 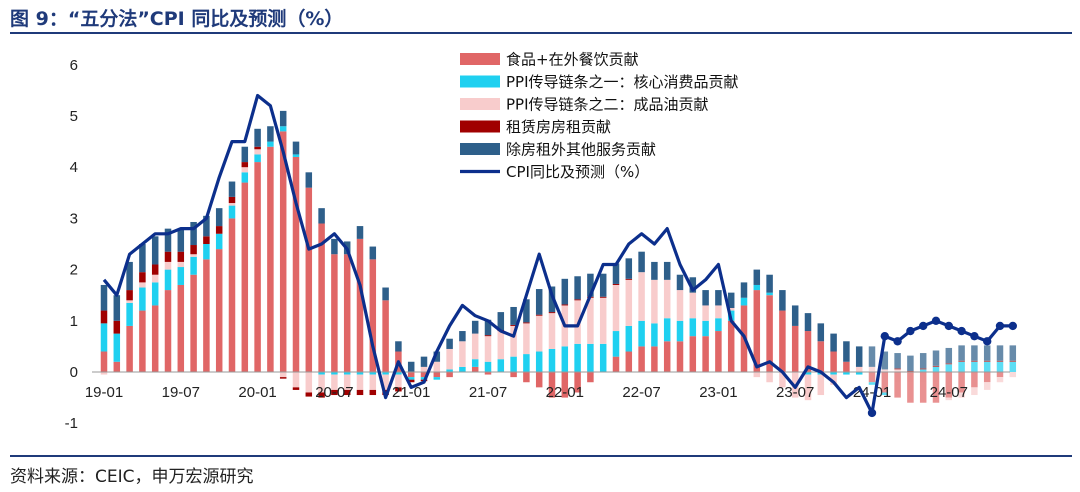 What do you see at coordinates (177, 19) in the screenshot?
I see `chart-title: 图 9：“五分法”CPI 同比及预测（%）` at bounding box center [177, 19].